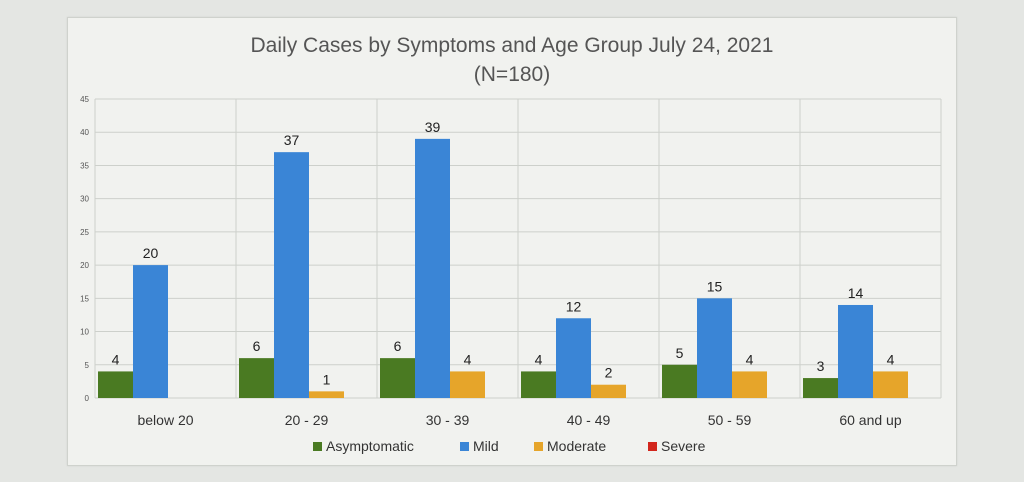  What do you see at coordinates (84, 199) in the screenshot?
I see `y-tick-label: 30` at bounding box center [84, 199].